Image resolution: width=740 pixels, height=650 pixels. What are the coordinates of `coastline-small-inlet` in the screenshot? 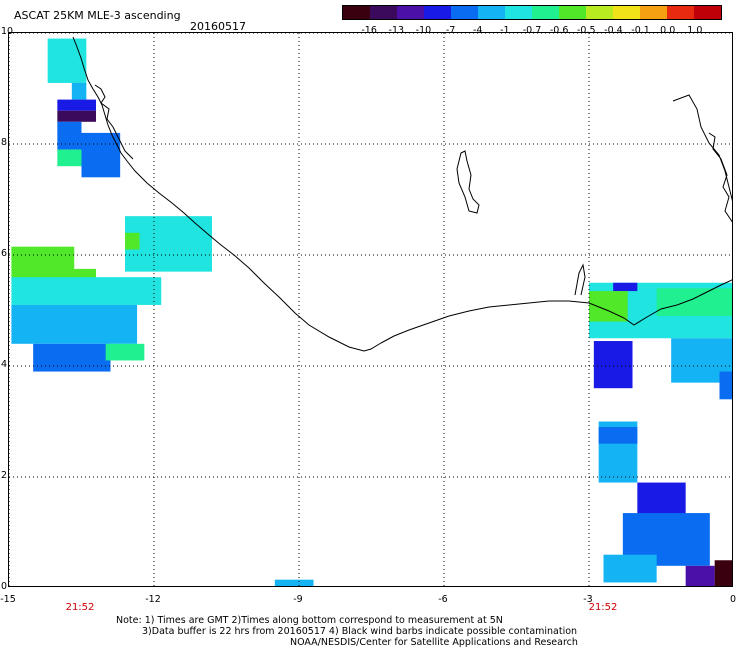 It's located at (580, 279).